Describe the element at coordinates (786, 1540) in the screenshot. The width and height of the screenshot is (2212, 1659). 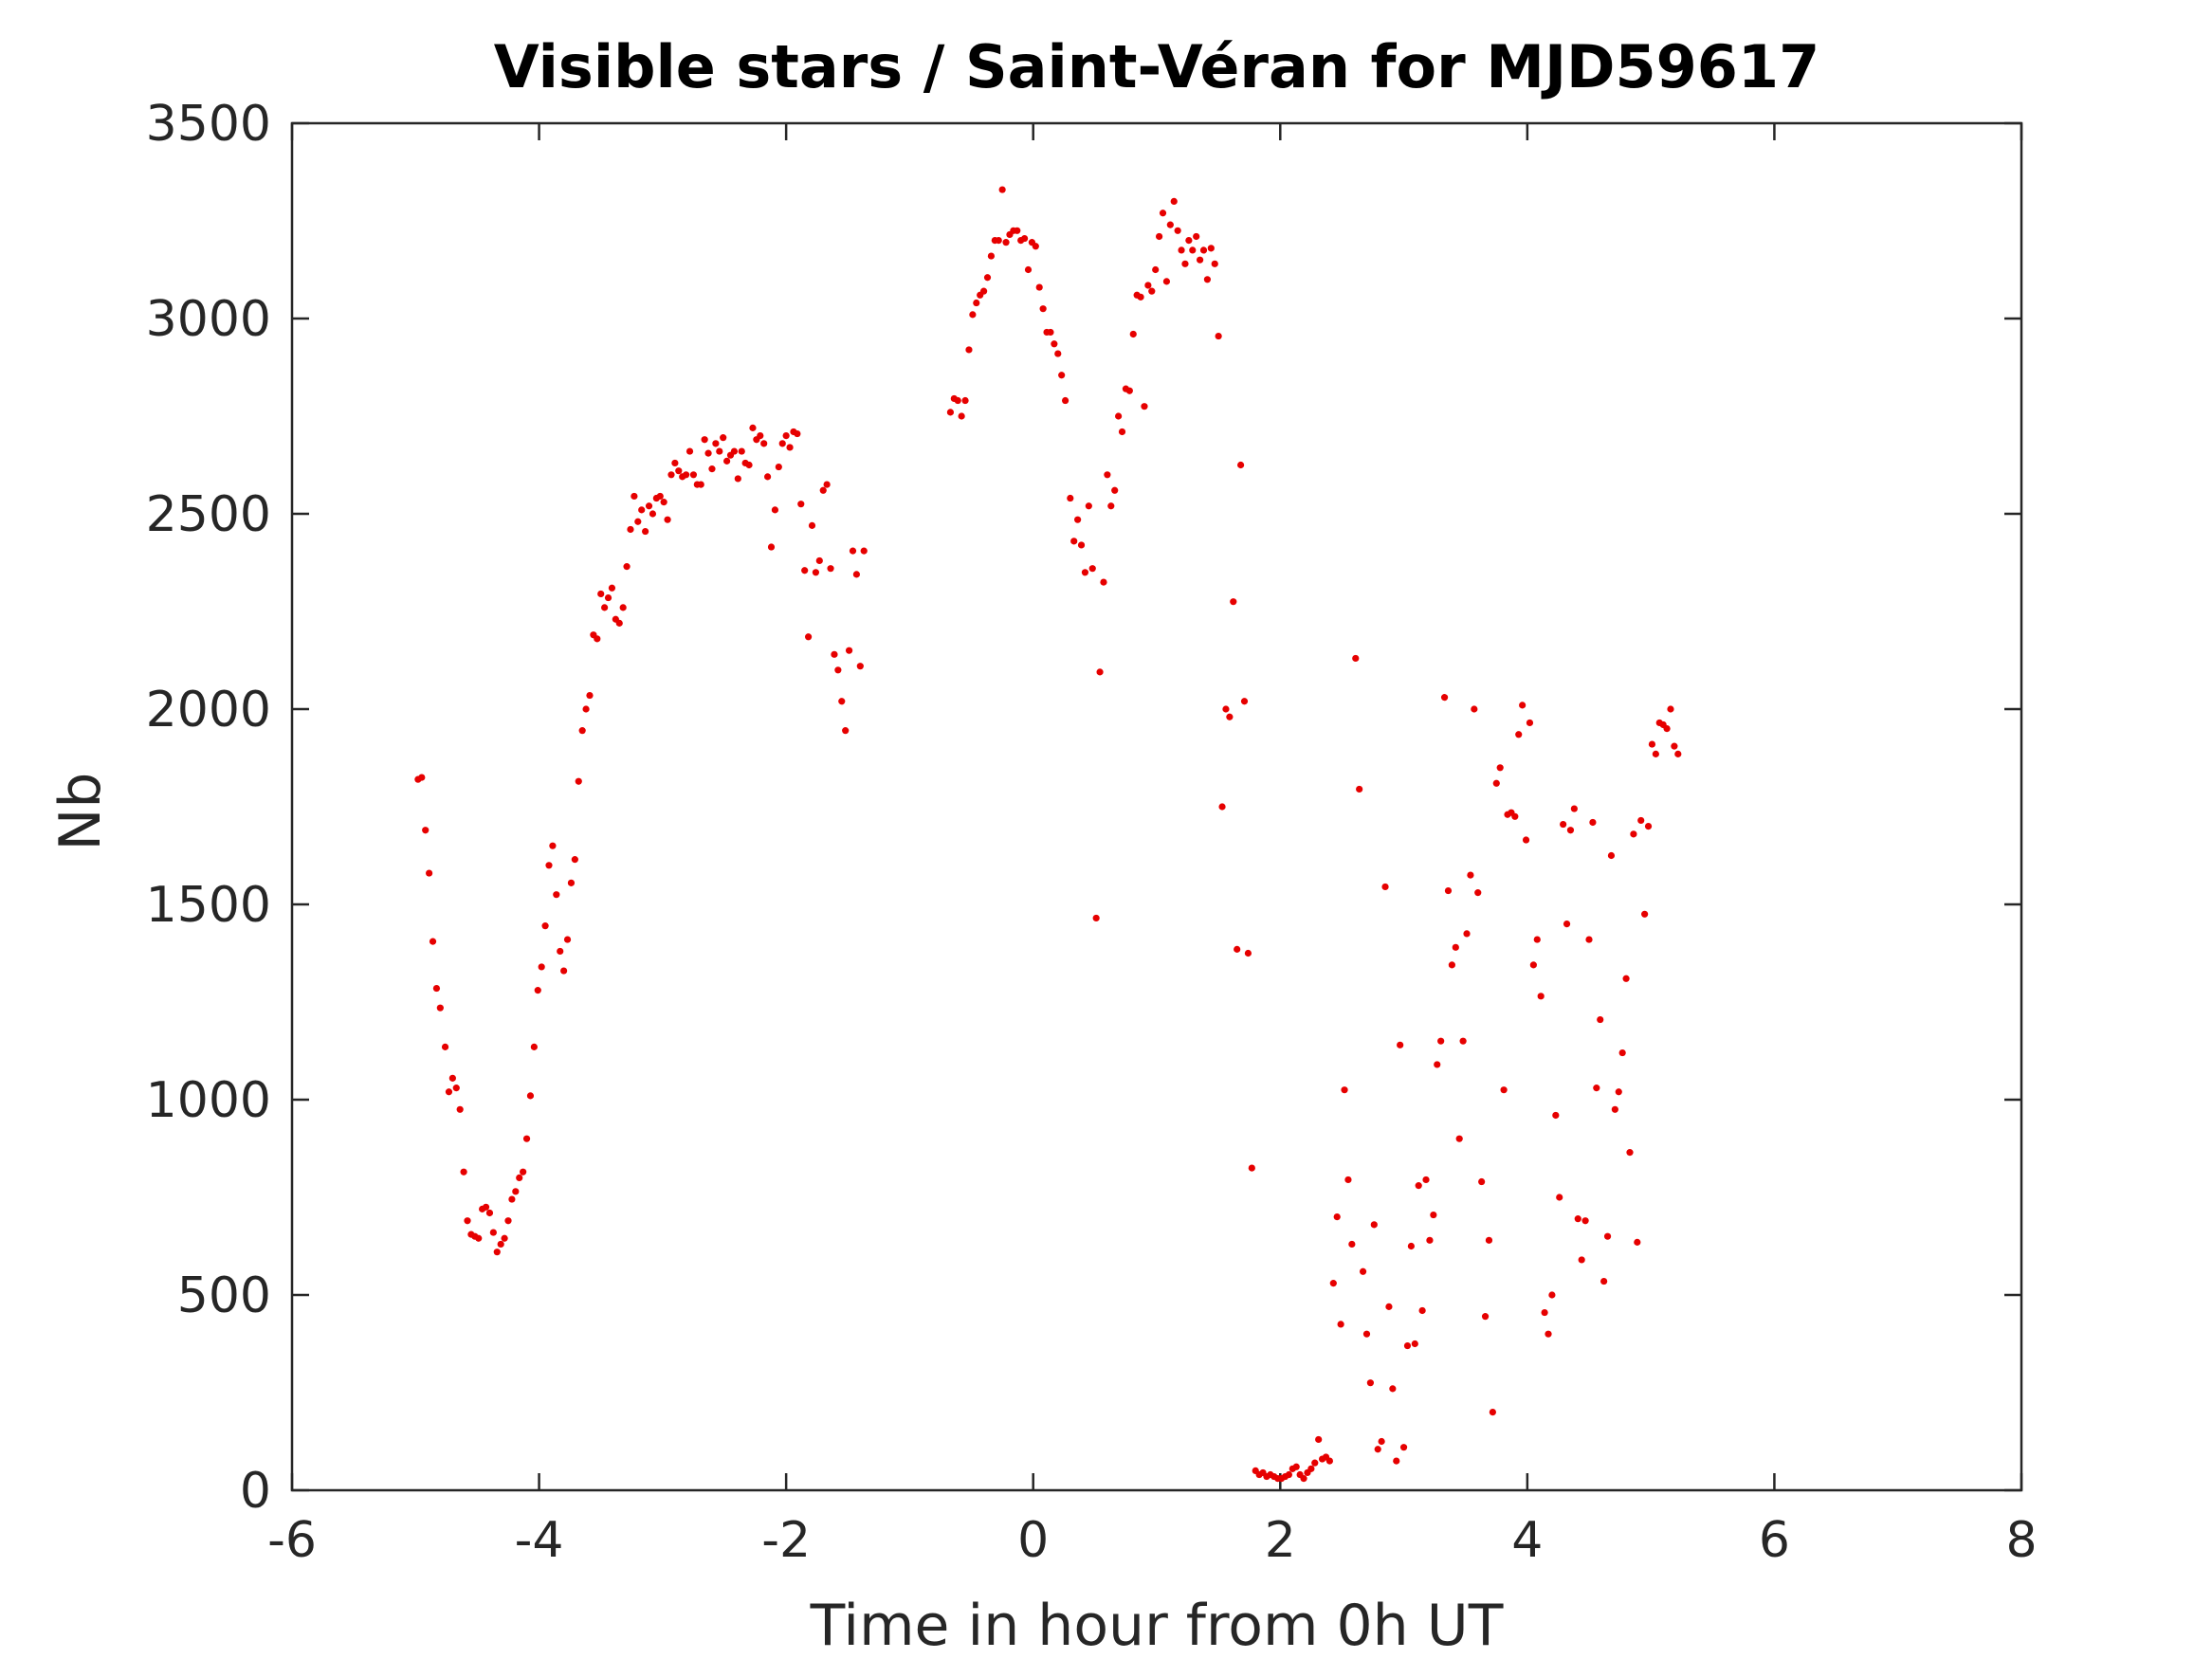
I see `x-tick-label: -2` at that location.